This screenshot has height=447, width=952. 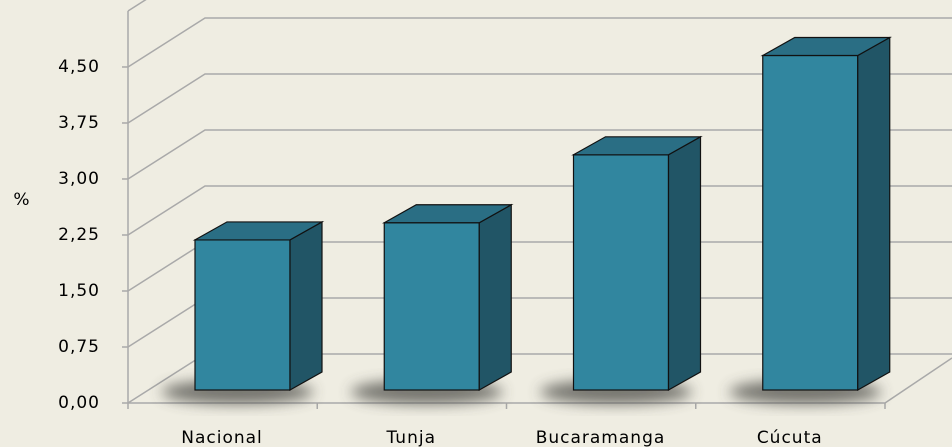 What do you see at coordinates (222, 437) in the screenshot?
I see `x-tick-label: Nacional` at bounding box center [222, 437].